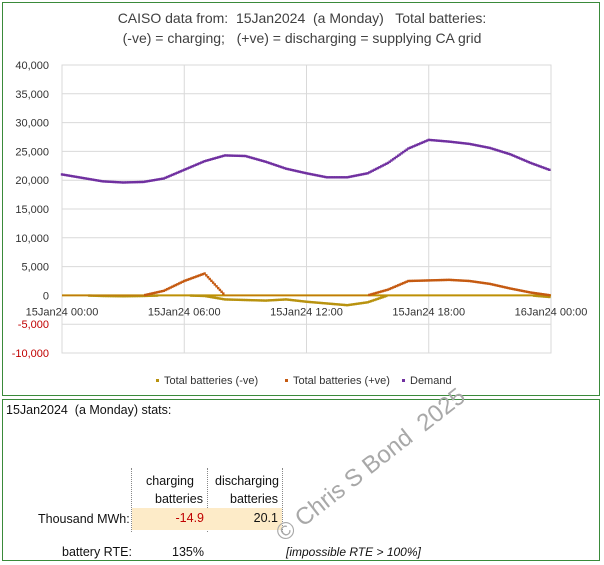 This screenshot has height=565, width=604. I want to click on y-tick-label: 40,000, so click(32, 66).